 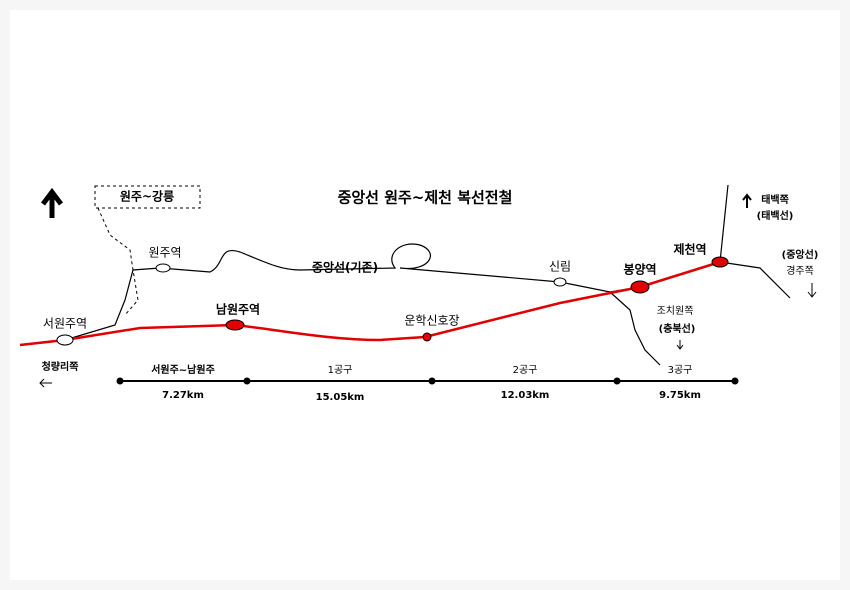 I want to click on direction-label: (중앙선), so click(x=800, y=254).